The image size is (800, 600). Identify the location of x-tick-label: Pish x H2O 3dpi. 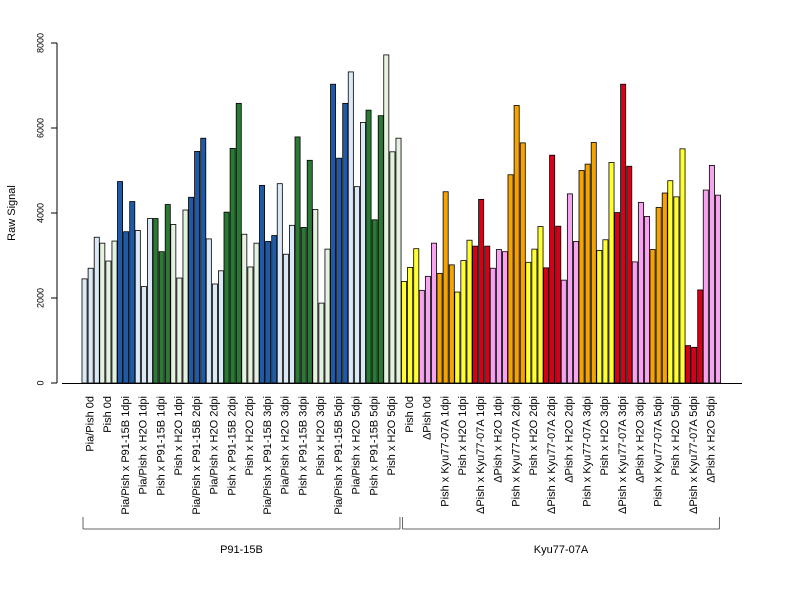
(321, 435).